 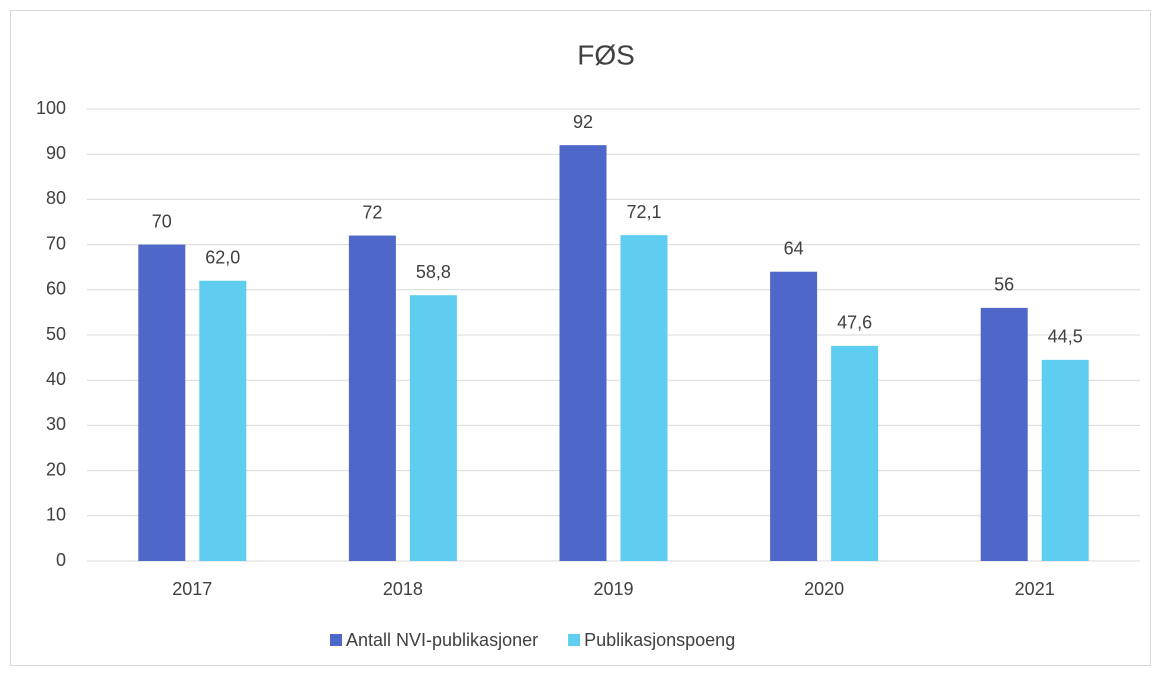 What do you see at coordinates (56, 334) in the screenshot?
I see `y-tick-label: 50` at bounding box center [56, 334].